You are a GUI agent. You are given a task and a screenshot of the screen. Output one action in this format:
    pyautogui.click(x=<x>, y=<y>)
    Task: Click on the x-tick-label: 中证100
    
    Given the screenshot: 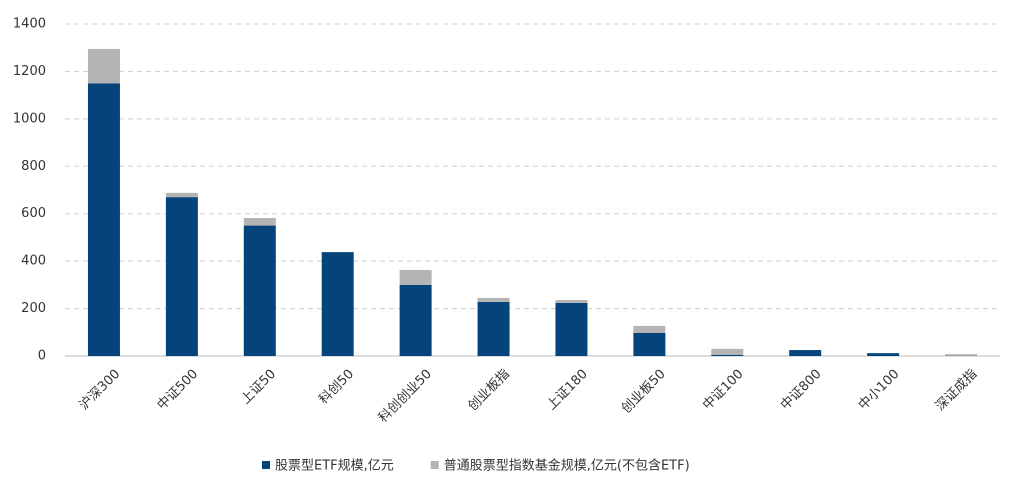 What is the action you would take?
    pyautogui.click(x=723, y=390)
    